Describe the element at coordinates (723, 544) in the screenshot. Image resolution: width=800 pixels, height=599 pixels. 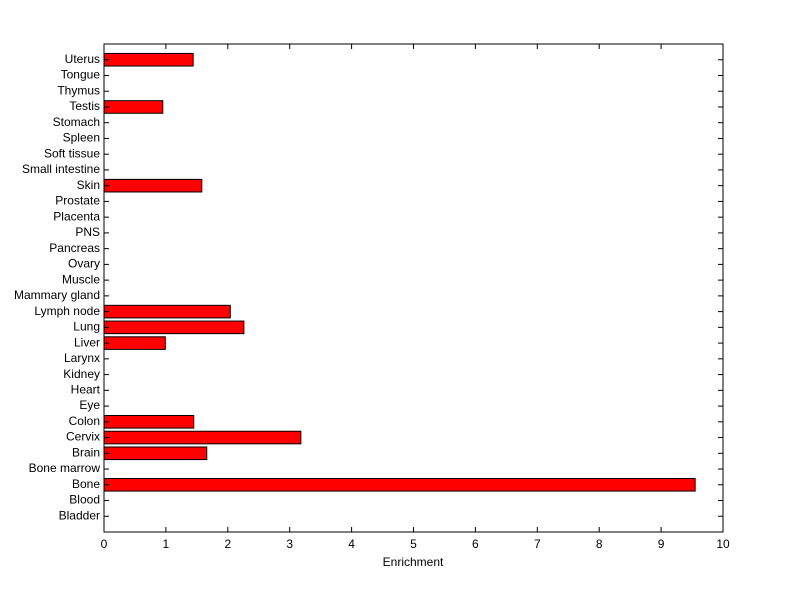
I see `x-tick-label: 10` at that location.